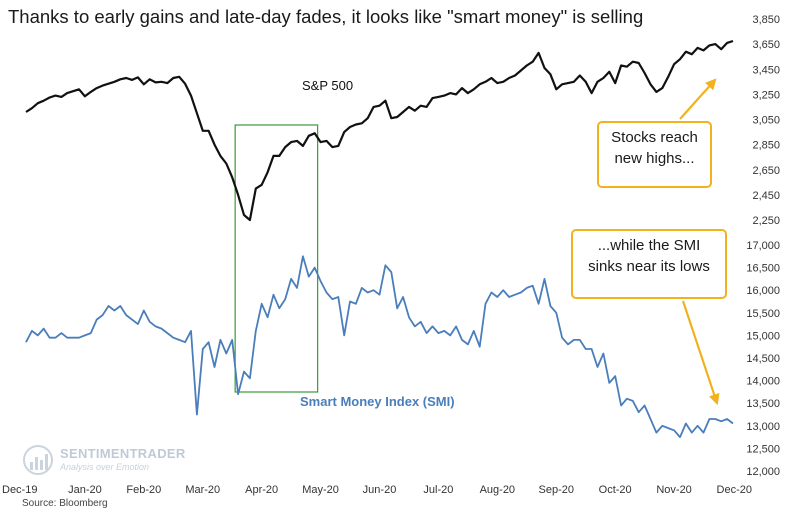  Describe the element at coordinates (763, 336) in the screenshot. I see `y-tick-label-smi: 15,000` at that location.